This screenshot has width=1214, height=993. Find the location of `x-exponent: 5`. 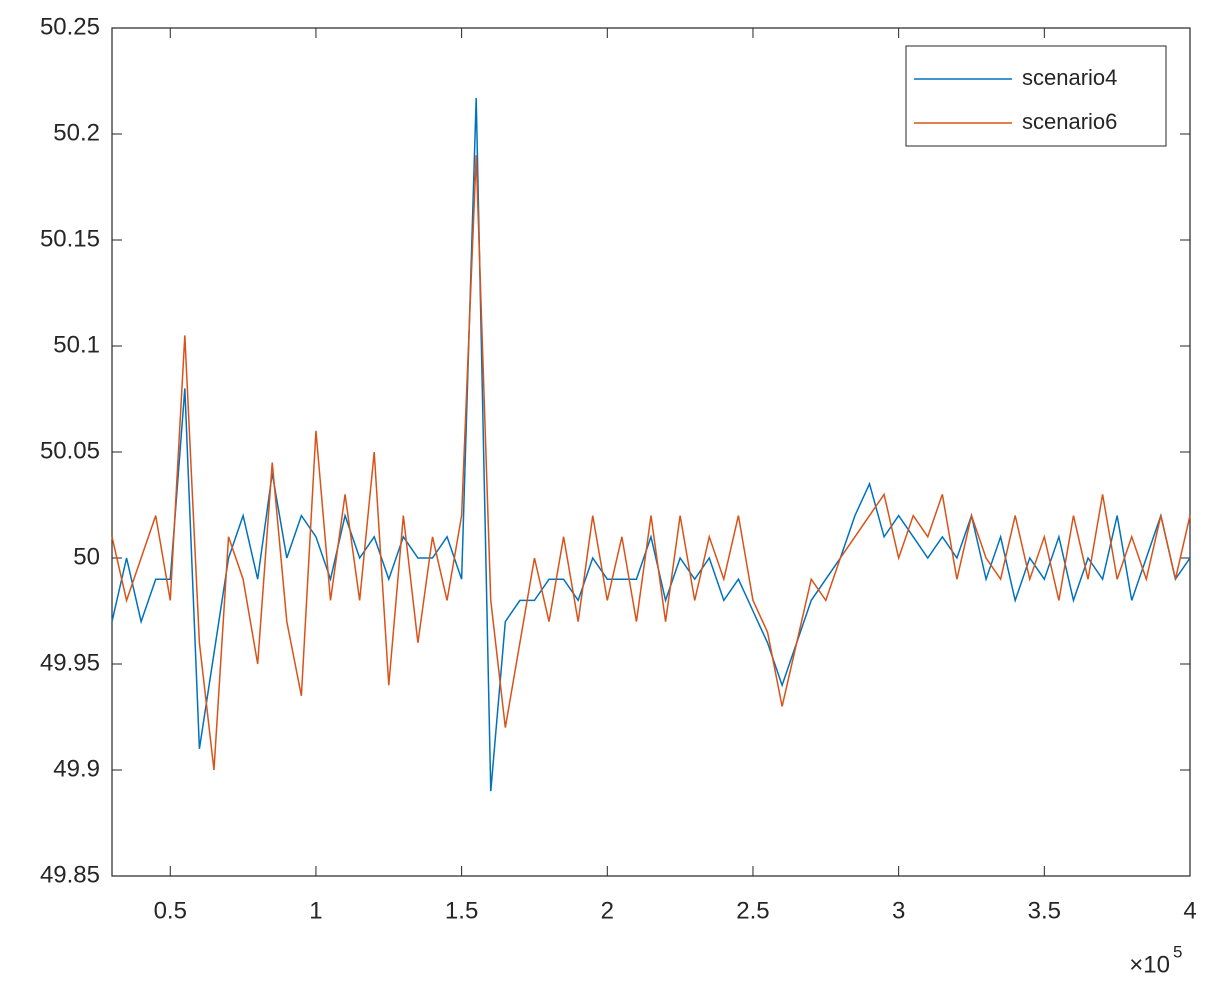

x-exponent: 5 is located at coordinates (1177, 951).